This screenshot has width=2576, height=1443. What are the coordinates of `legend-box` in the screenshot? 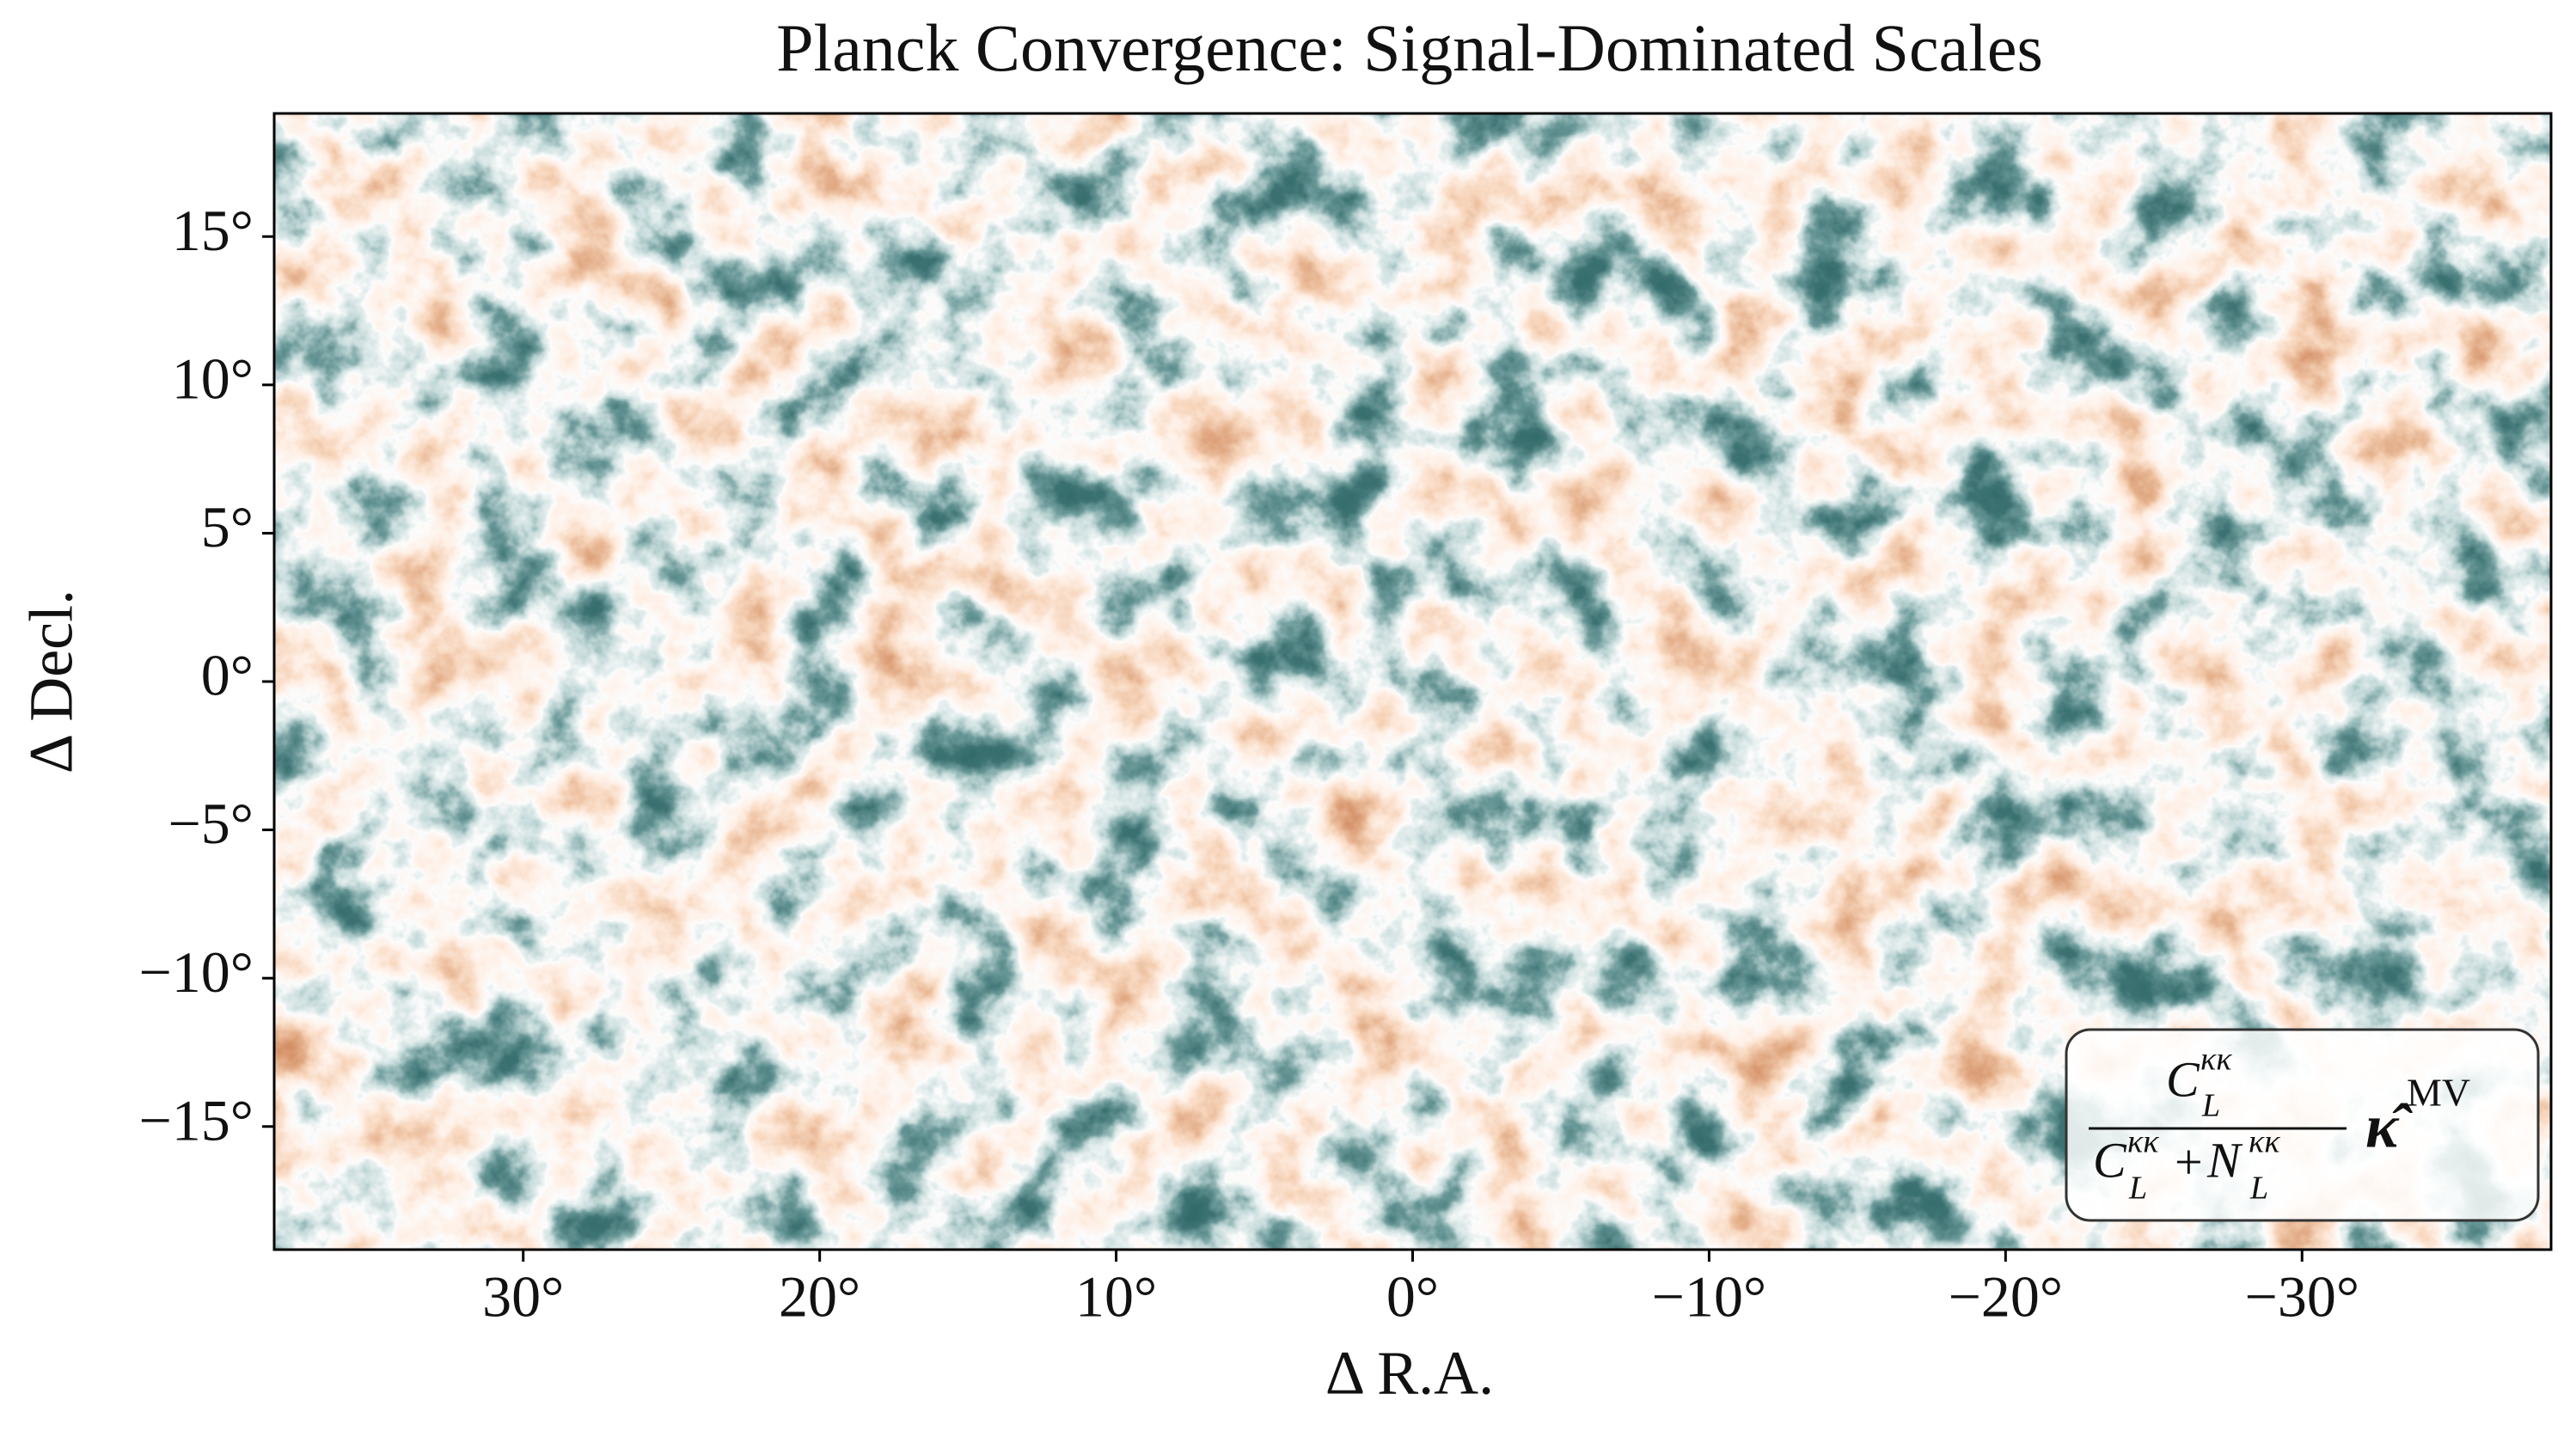 It's located at (2302, 1125).